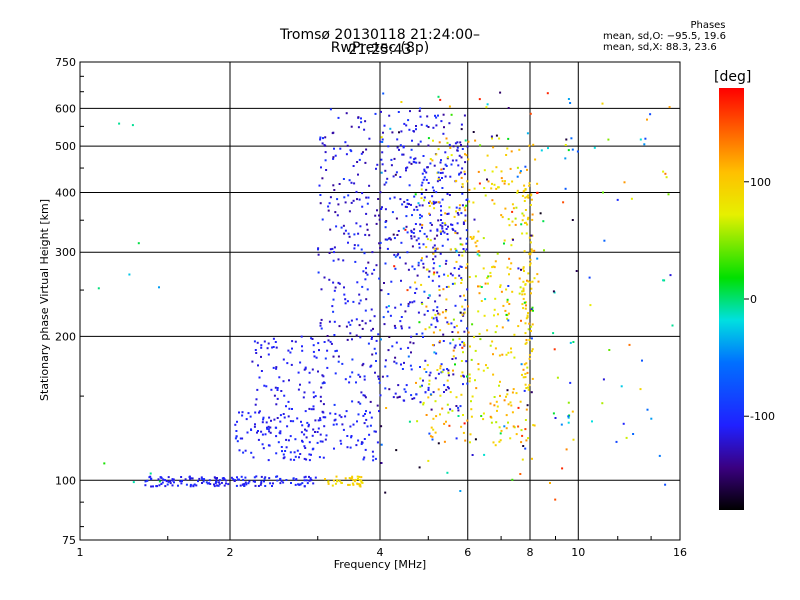  I want to click on x-tick-label: 10, so click(578, 552).